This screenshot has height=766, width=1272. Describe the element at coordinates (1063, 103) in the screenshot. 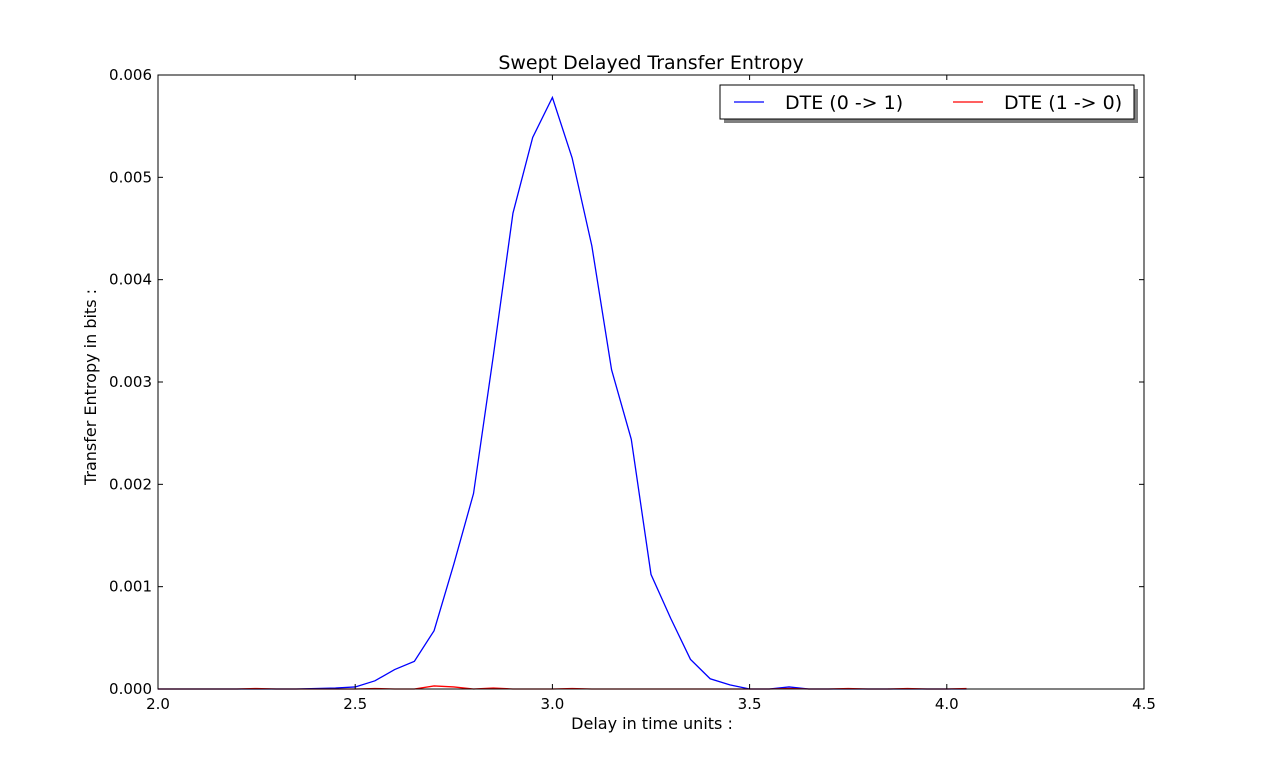

I see `legend-label-dte-1-0: DTE (1 -> 0)` at that location.